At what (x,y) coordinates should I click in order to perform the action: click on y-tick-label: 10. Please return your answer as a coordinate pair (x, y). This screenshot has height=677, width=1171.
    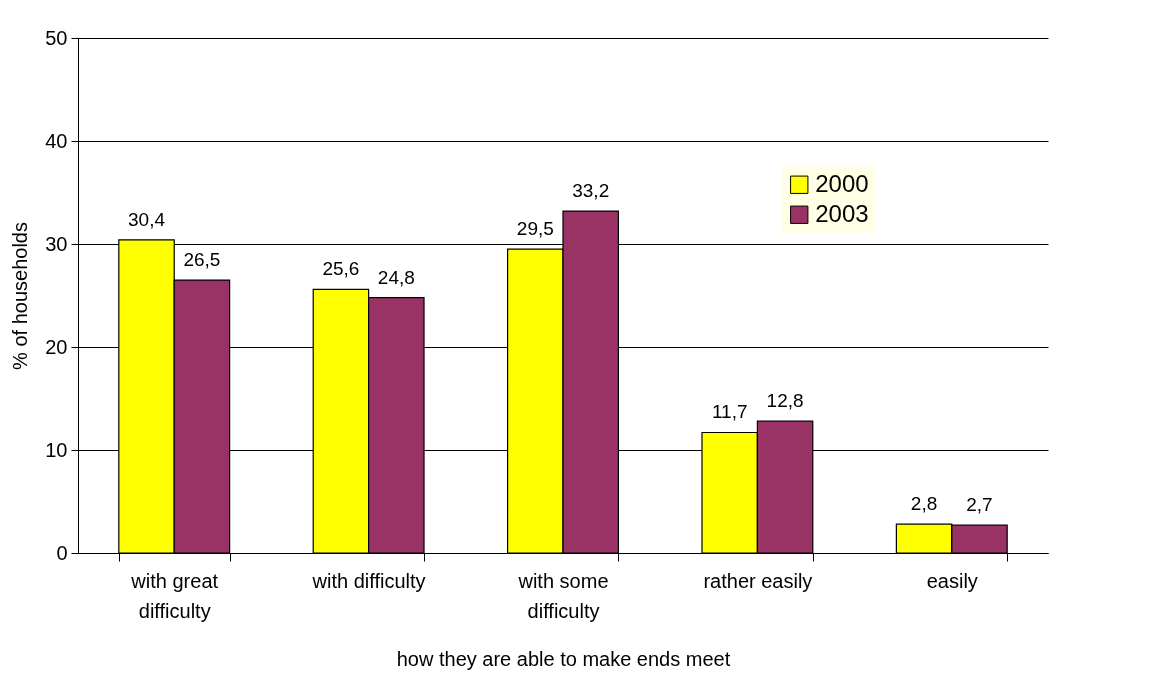
    Looking at the image, I should click on (56, 449).